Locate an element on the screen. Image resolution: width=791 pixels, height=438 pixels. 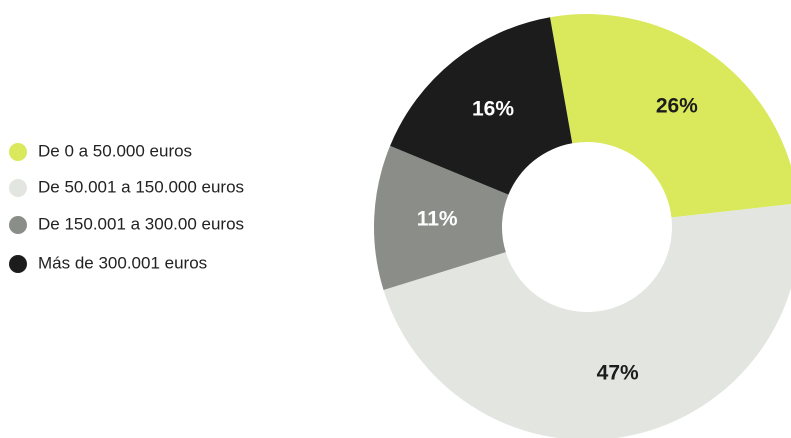
legend-label: De 150.001 a 300.00 euros is located at coordinates (141, 223).